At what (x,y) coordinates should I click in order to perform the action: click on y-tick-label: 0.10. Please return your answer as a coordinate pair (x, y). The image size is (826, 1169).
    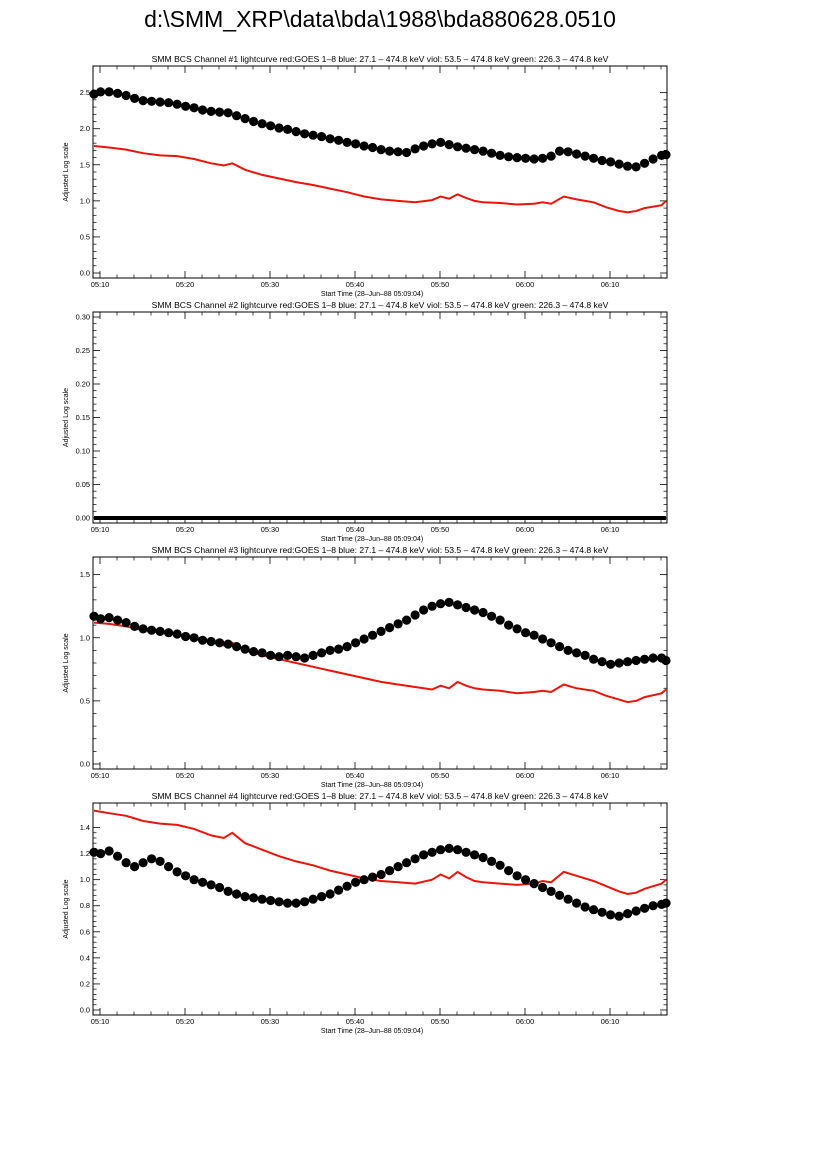
    Looking at the image, I should click on (83, 451).